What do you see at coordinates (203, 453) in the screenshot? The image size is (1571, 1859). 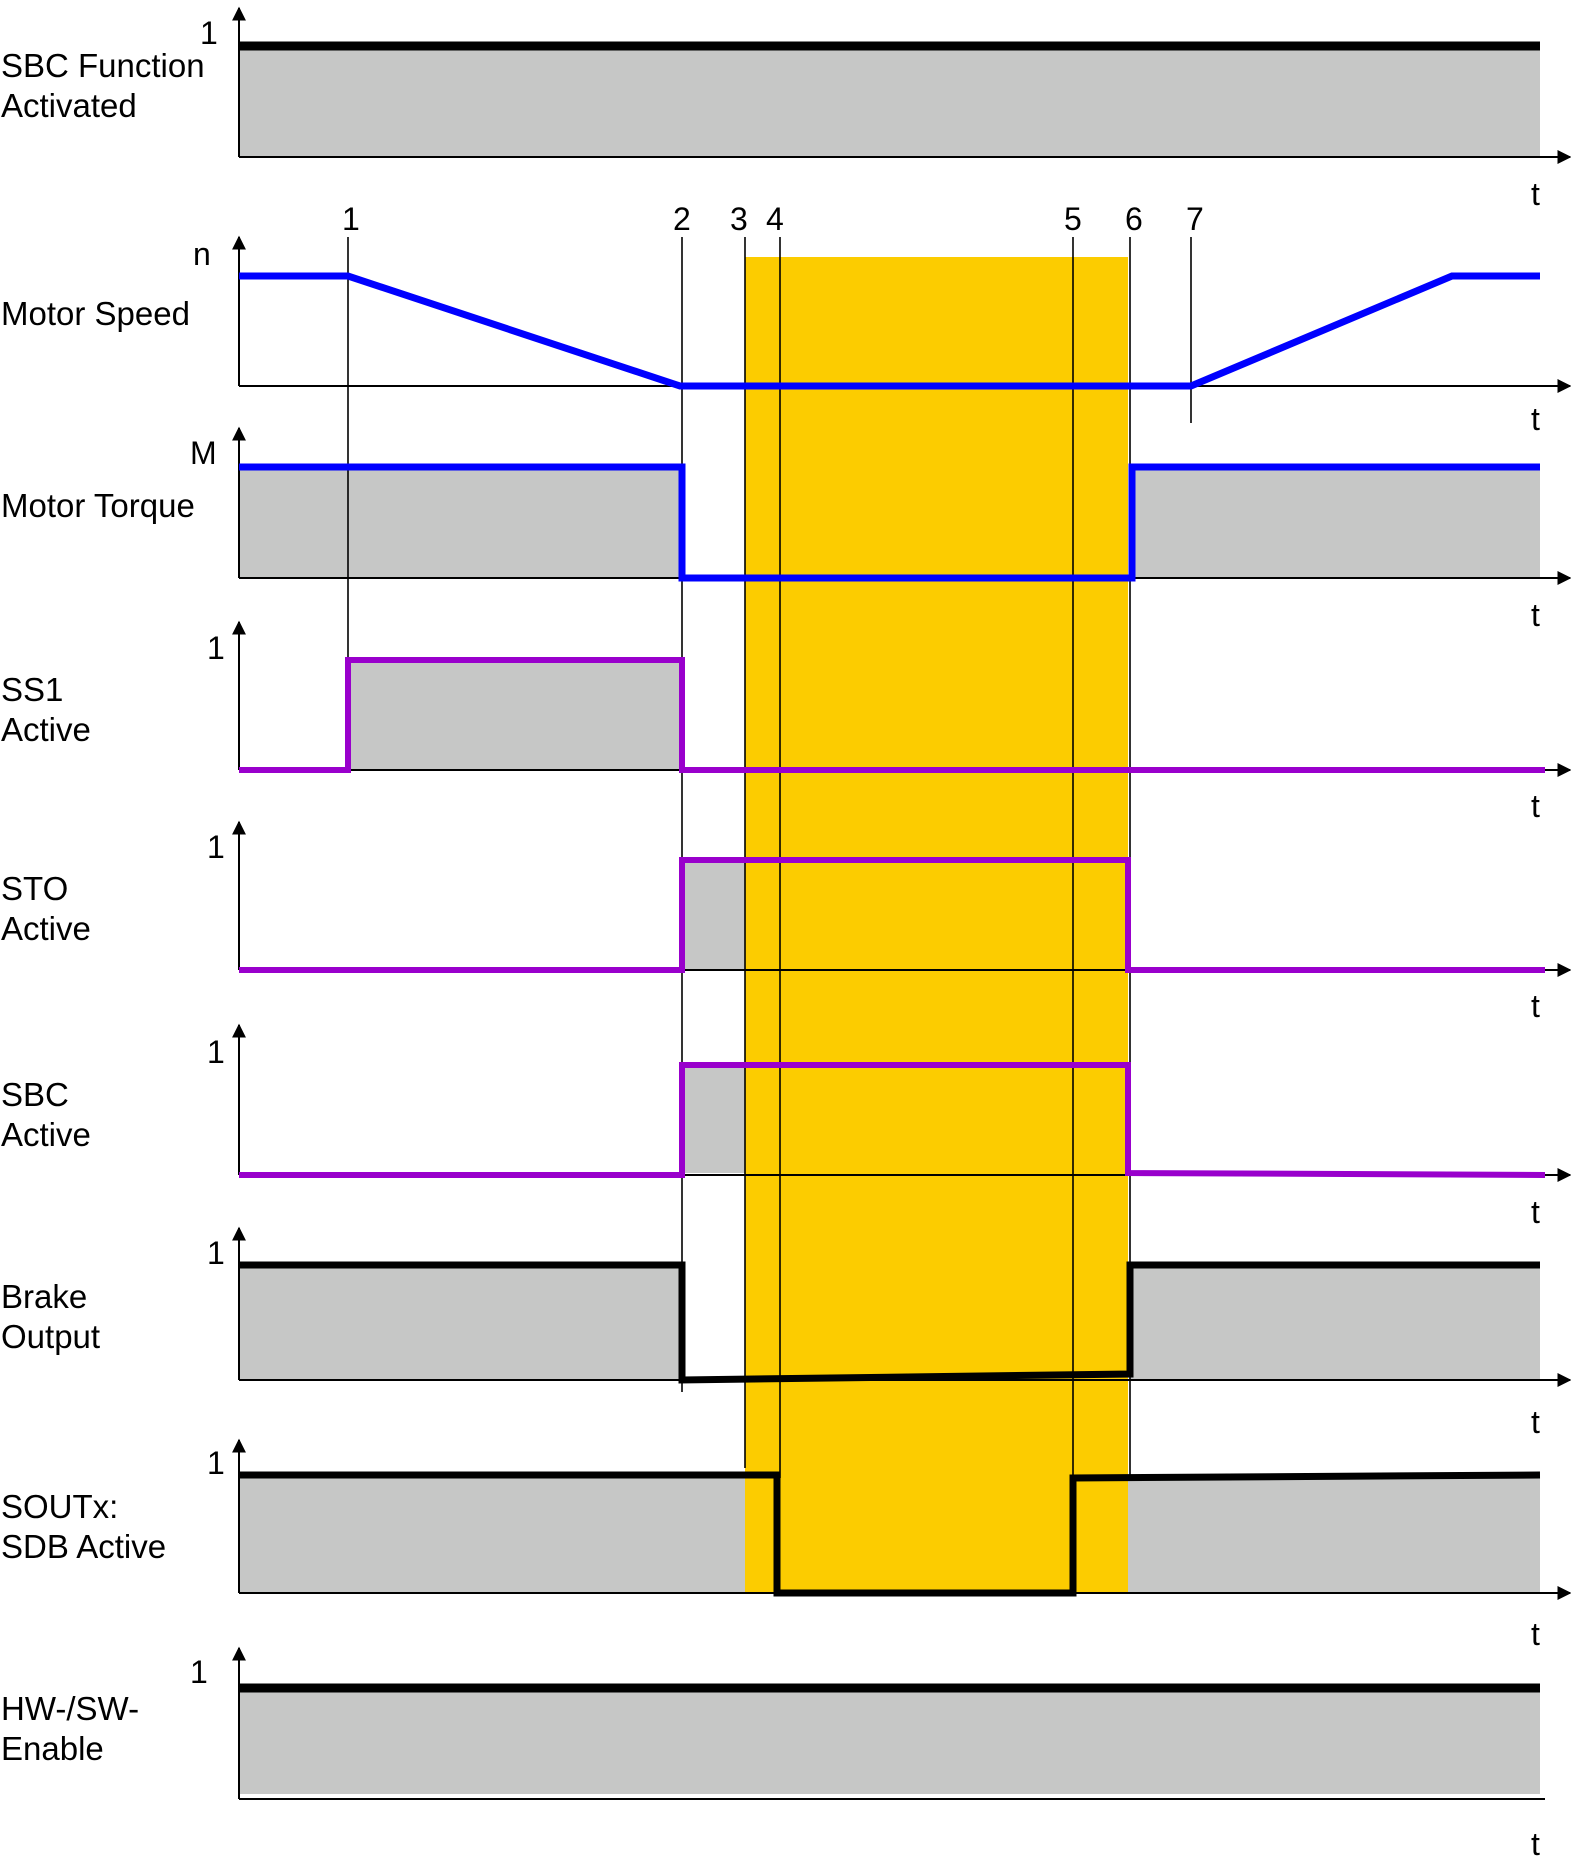 I see `ylabel-motor-torque: M` at bounding box center [203, 453].